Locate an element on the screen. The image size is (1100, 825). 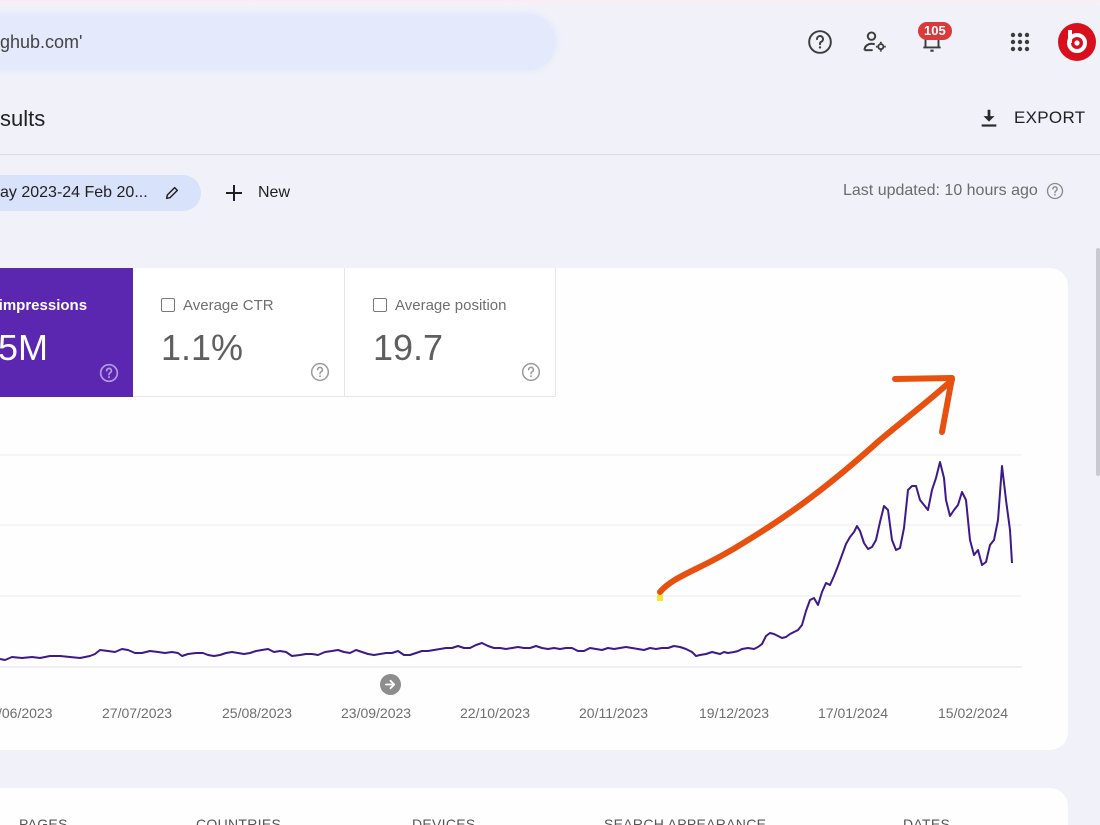
export-label: EXPORT is located at coordinates (1050, 117).